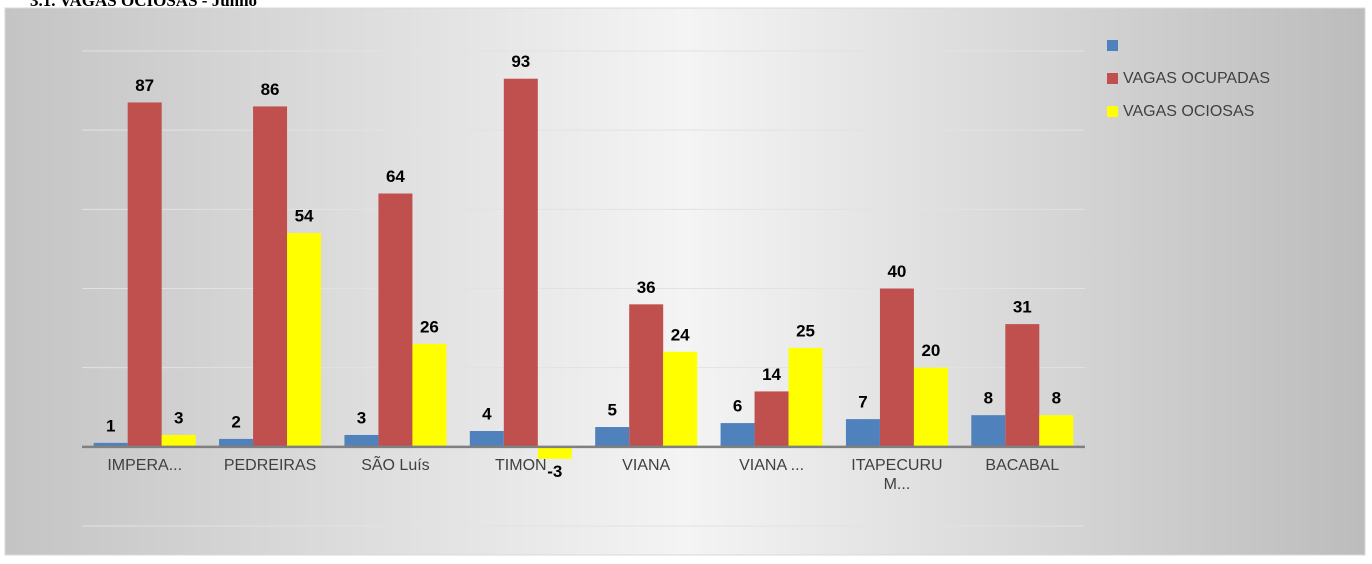 The height and width of the screenshot is (564, 1372). I want to click on chart-title: 3.1. VAGAS OCIOSAS - Junho, so click(143, 5).